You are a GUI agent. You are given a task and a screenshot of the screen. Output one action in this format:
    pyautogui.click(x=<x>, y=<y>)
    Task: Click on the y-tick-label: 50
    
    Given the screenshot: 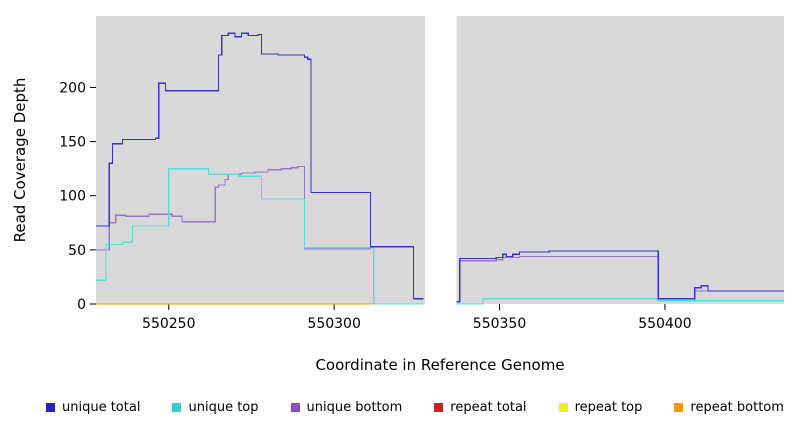 What is the action you would take?
    pyautogui.click(x=77, y=251)
    